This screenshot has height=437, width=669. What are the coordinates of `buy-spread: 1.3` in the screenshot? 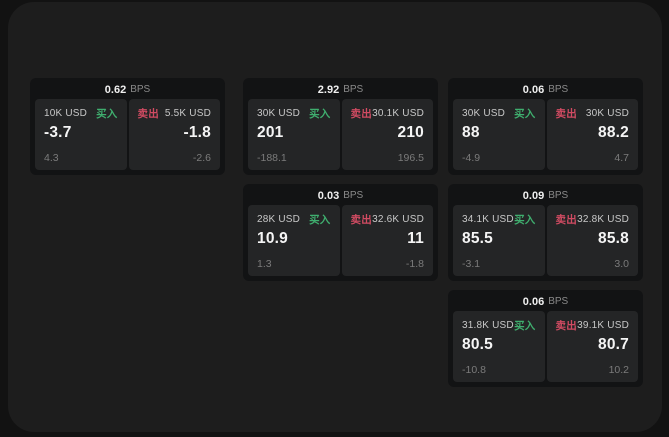 It's located at (264, 264).